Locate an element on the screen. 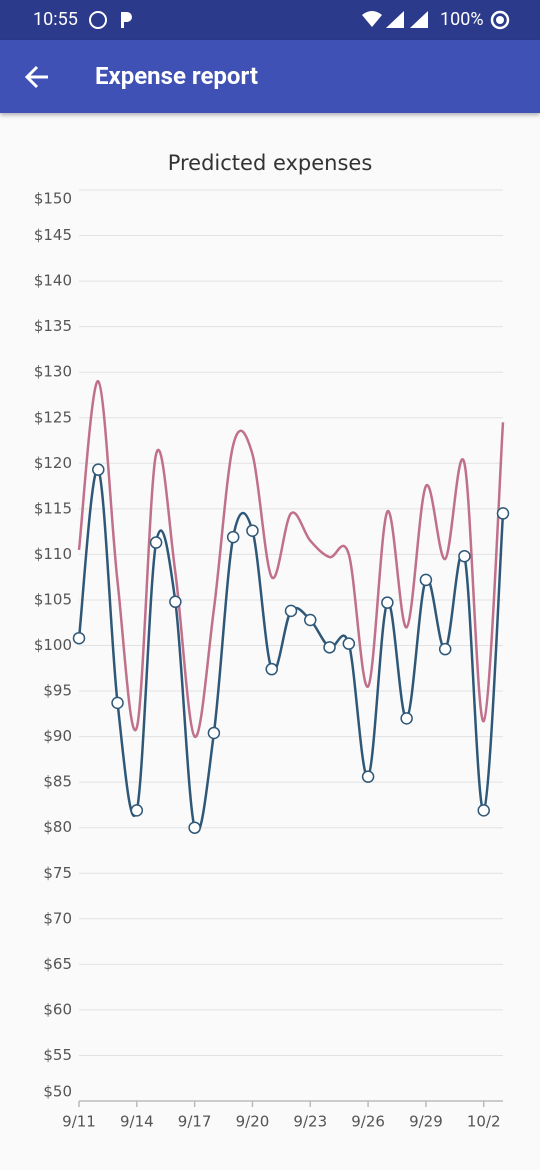 This screenshot has width=540, height=1170. x-tick-label: 9/14 is located at coordinates (137, 1122).